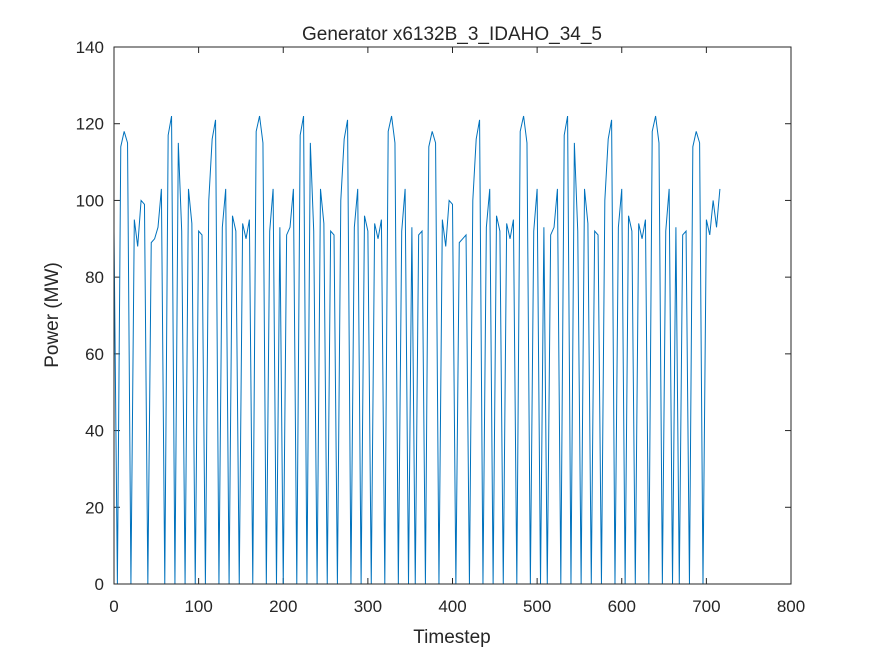 The image size is (875, 656). What do you see at coordinates (94, 277) in the screenshot?
I see `y-tick-label: 80` at bounding box center [94, 277].